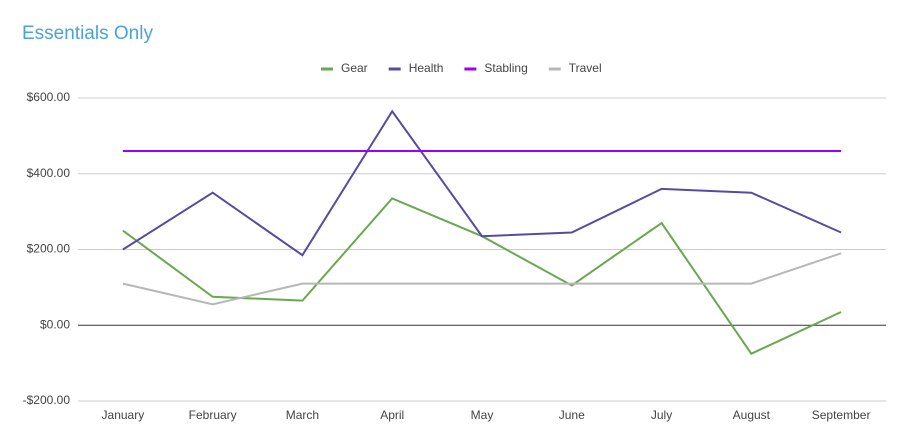  What do you see at coordinates (482, 279) in the screenshot?
I see `series-line` at bounding box center [482, 279].